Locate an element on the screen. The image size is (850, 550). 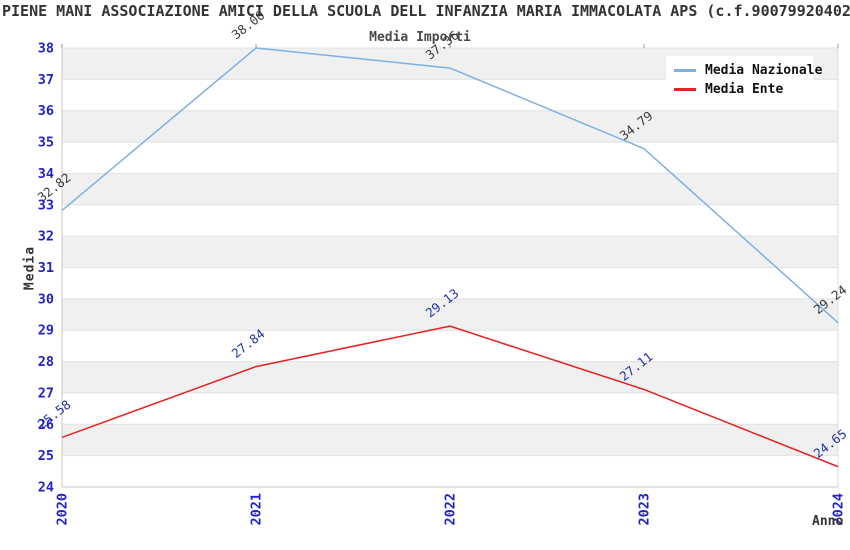
y-tick-label: 29 is located at coordinates (46, 331).